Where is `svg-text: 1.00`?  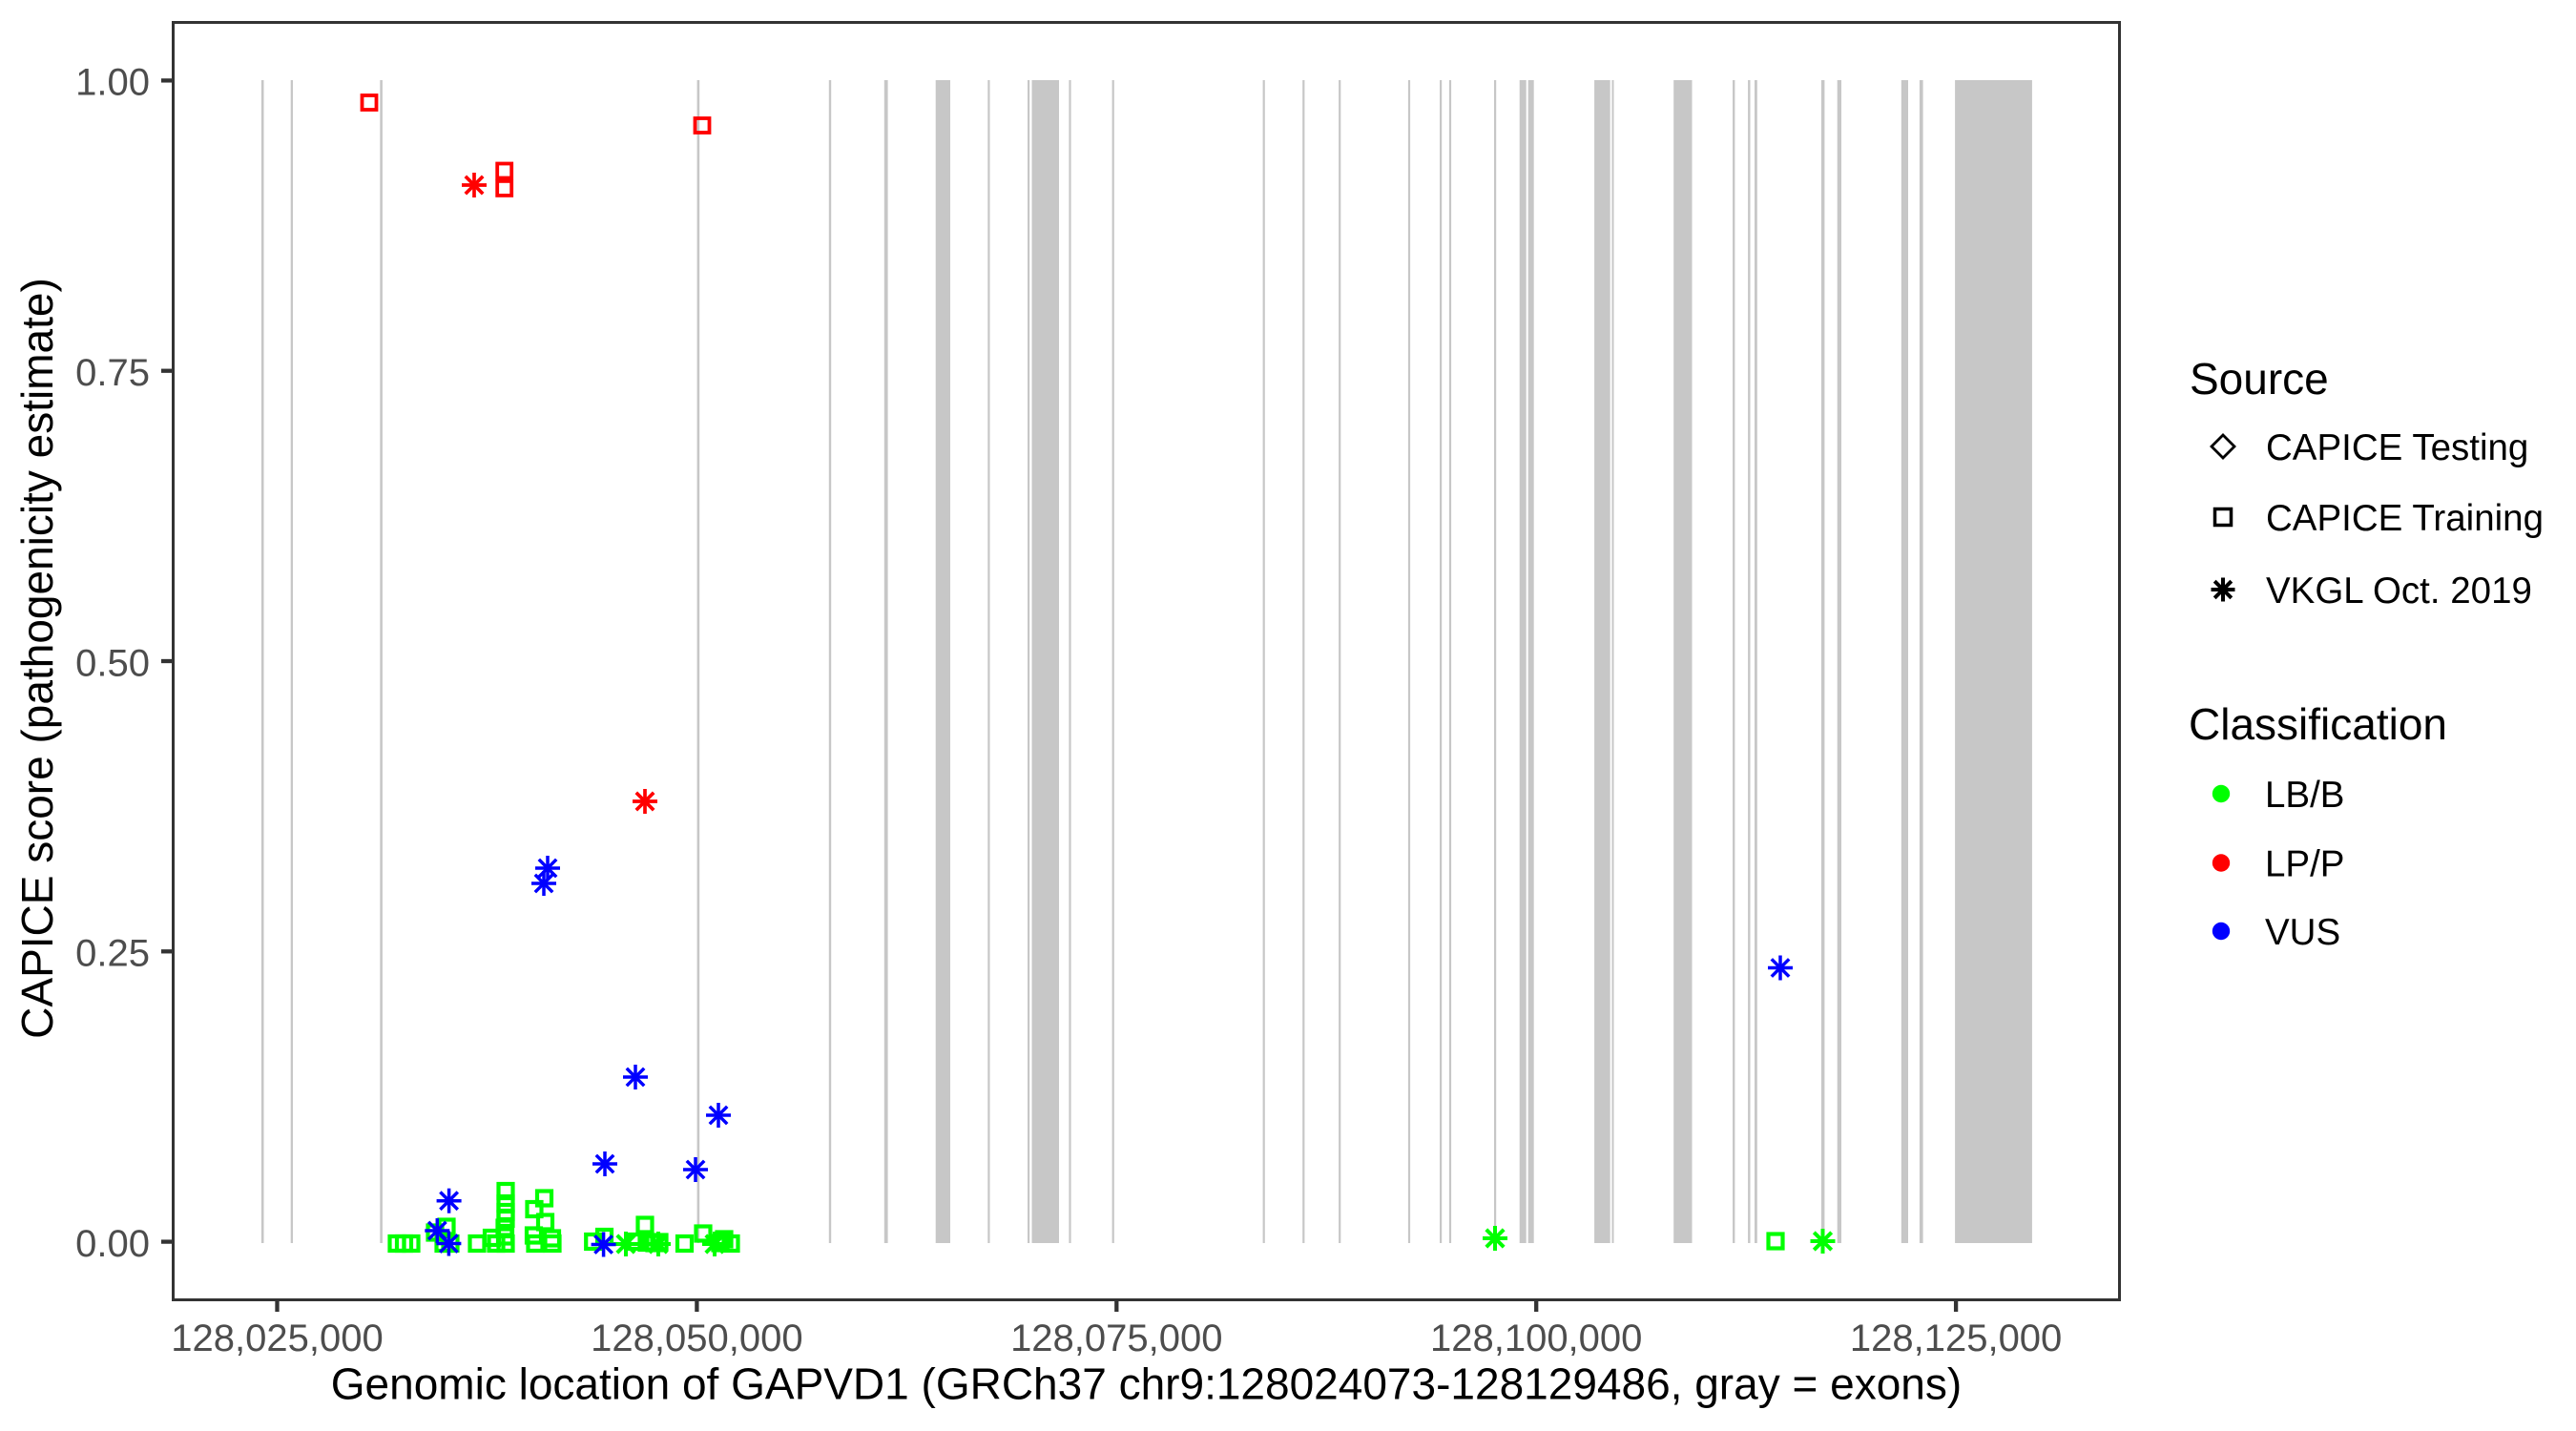 svg-text: 1.00 is located at coordinates (112, 83).